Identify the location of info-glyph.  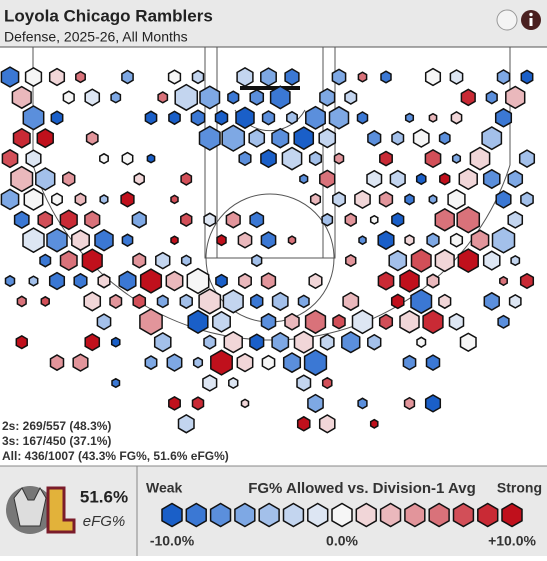
(531, 14).